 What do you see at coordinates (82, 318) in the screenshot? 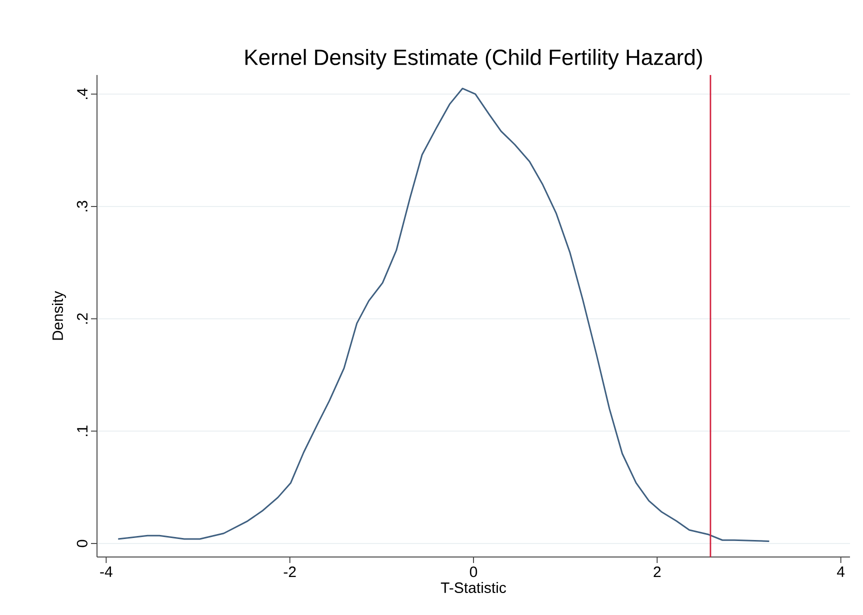
I see `y-tick-label: .2` at bounding box center [82, 318].